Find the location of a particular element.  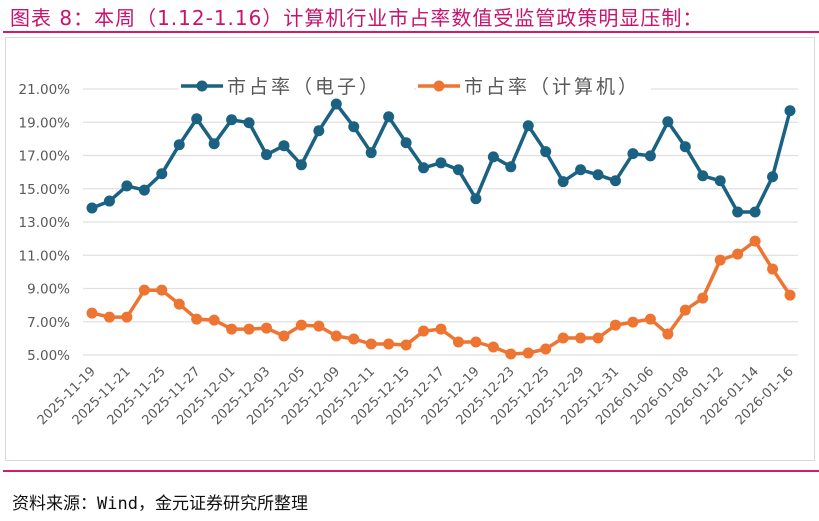

y-tick-label: 17.00% is located at coordinates (45, 157).